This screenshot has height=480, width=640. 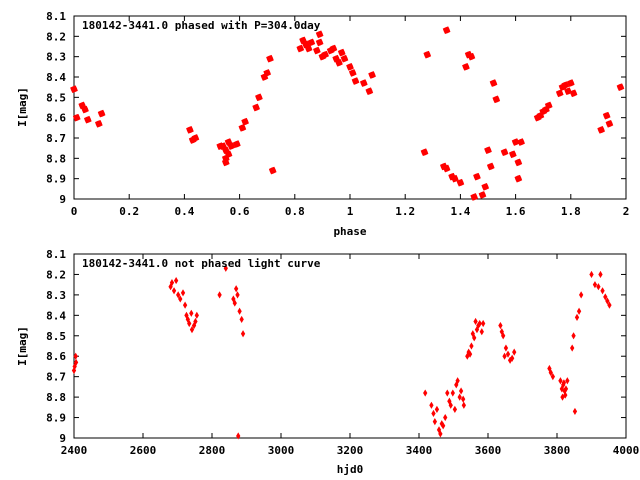 I want to click on unphased-x-tick-label: 3800, so click(x=557, y=450).